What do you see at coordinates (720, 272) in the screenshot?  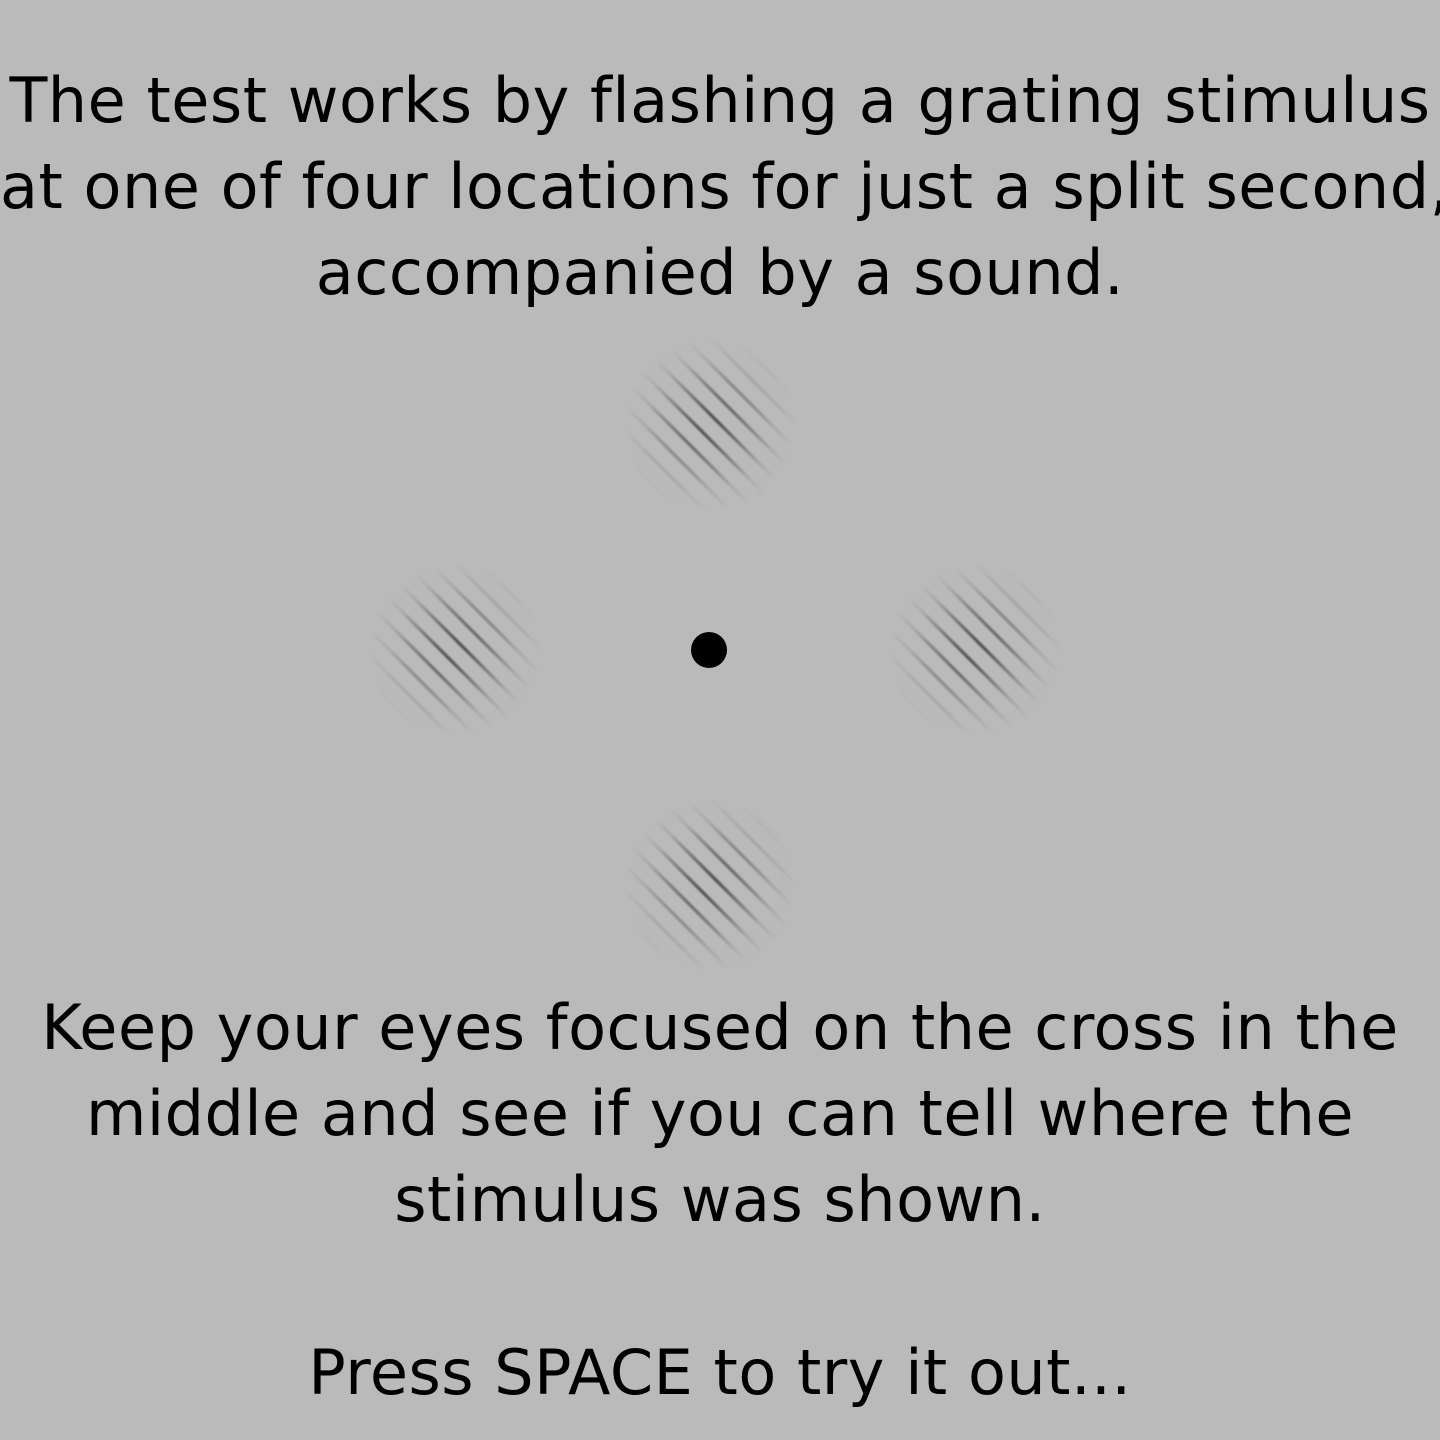 I see `intro-line: accompanied by a sound.` at bounding box center [720, 272].